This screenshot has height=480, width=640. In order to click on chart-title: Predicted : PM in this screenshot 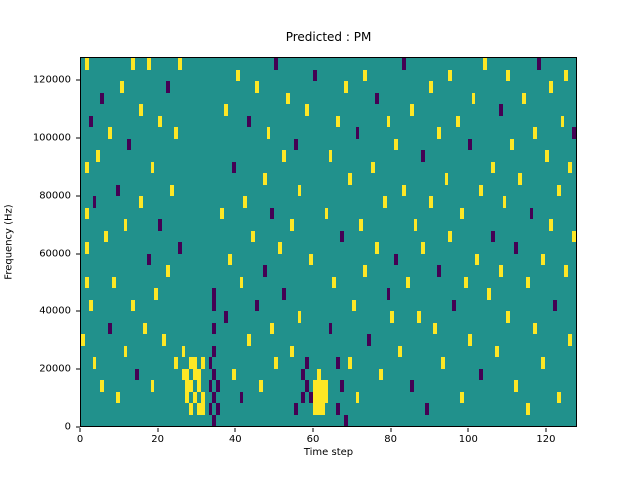, I will do `click(328, 37)`.